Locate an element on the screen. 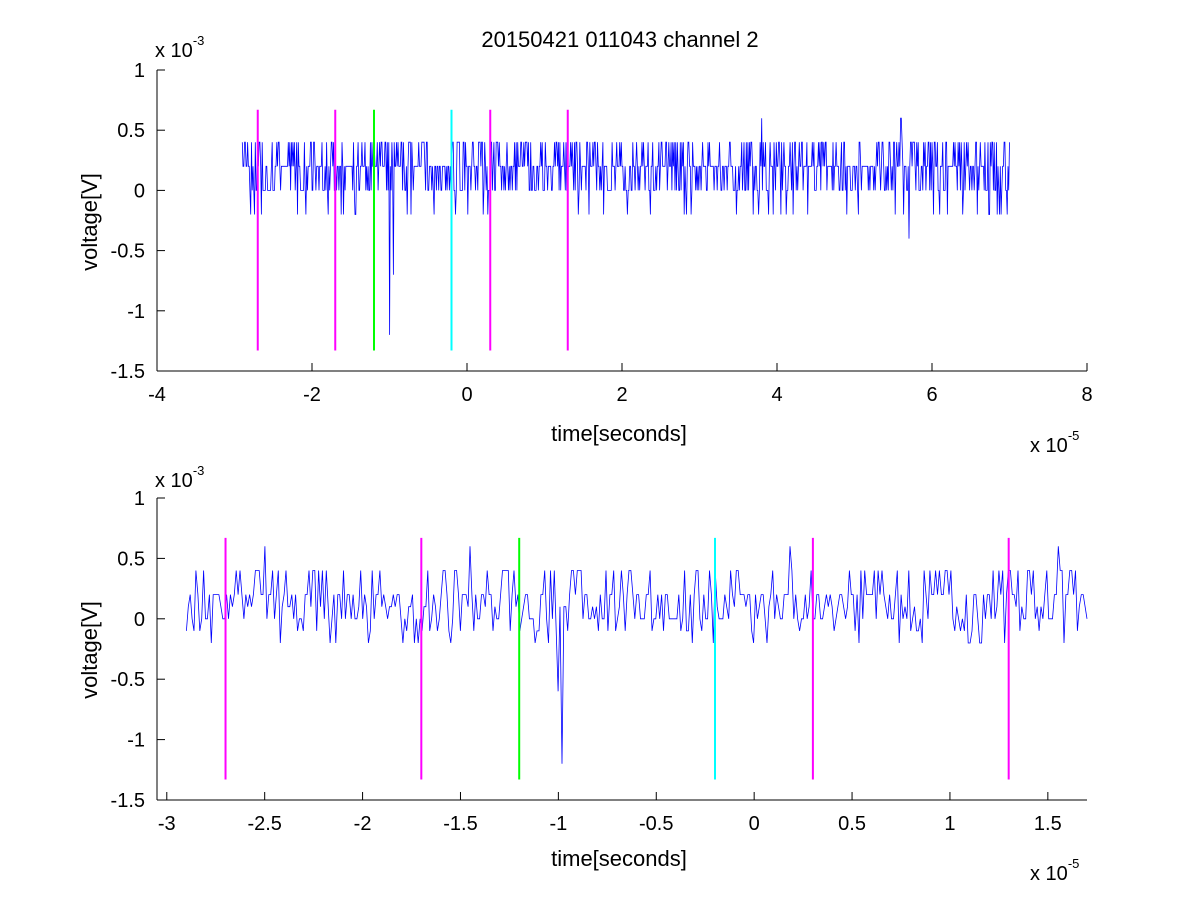 The height and width of the screenshot is (901, 1200). x-tick-label: -2.5 is located at coordinates (264, 824).